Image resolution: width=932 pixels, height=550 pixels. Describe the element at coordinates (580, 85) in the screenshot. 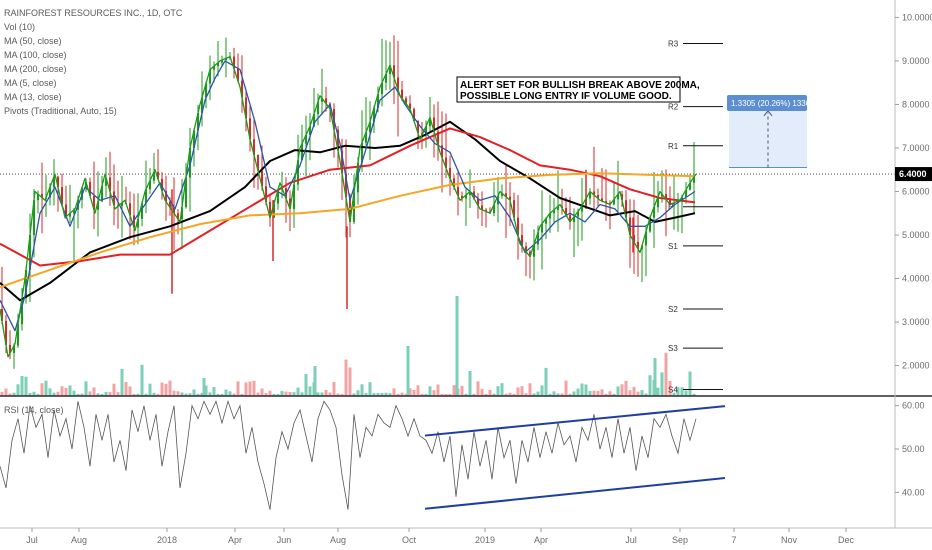

I see `annotation-line-1: ALERT SET FOR BULLISH BREAK ABOVE 200MA,` at that location.